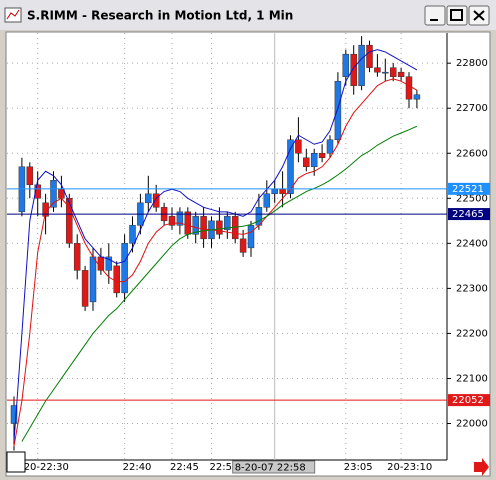 The height and width of the screenshot is (480, 496). I want to click on maximize-button, so click(457, 15).